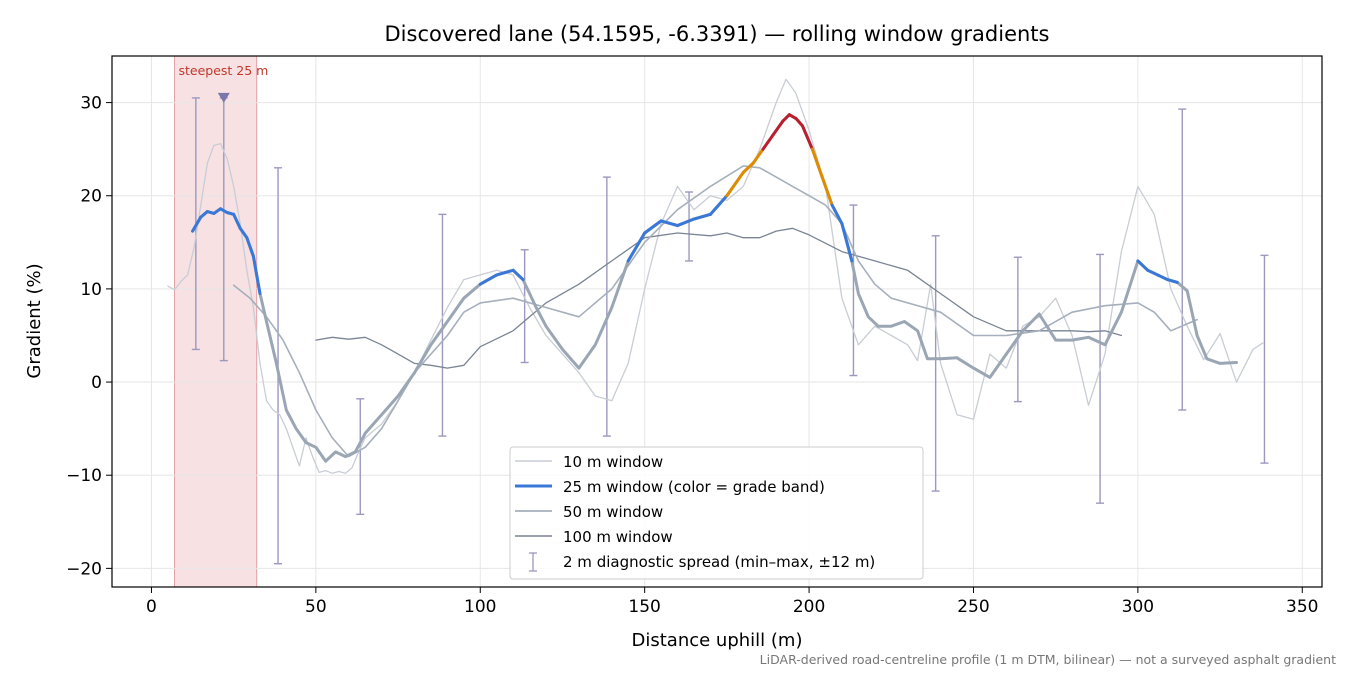 Image resolution: width=1350 pixels, height=675 pixels. Describe the element at coordinates (1138, 607) in the screenshot. I see `x-tick-label: 300` at that location.